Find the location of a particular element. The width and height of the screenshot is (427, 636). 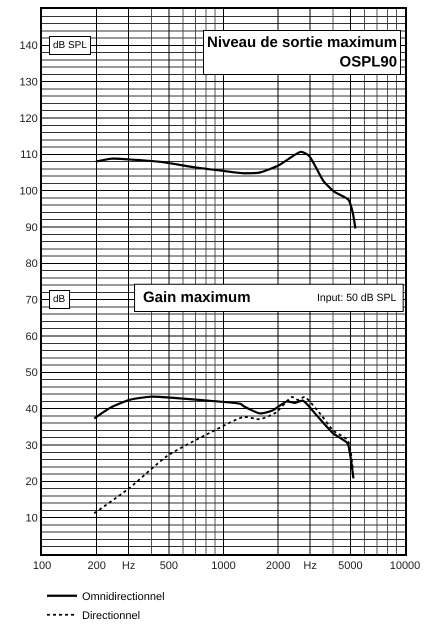

y-tick-label: 140 is located at coordinates (28, 46).